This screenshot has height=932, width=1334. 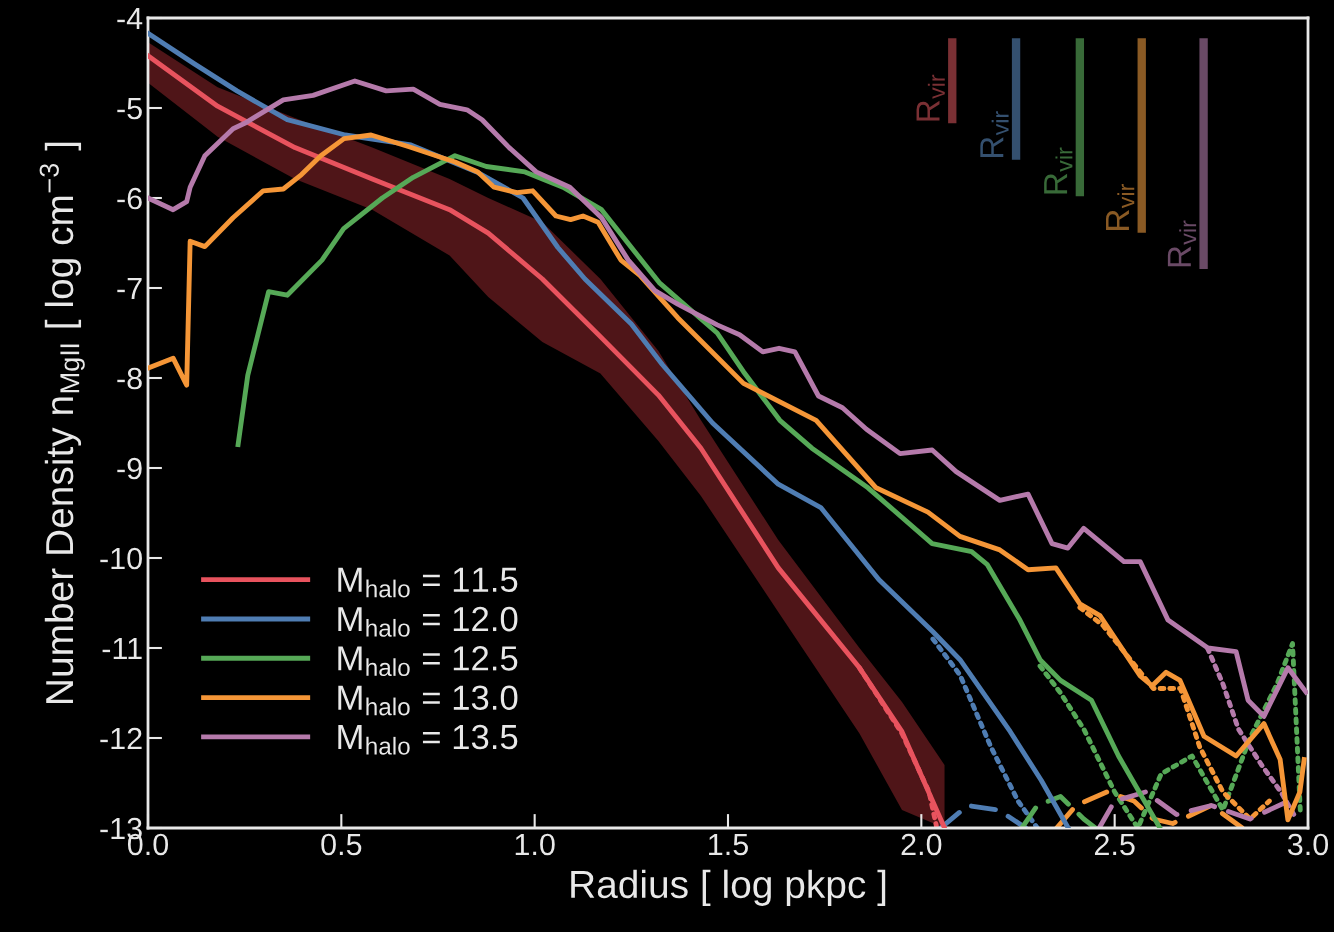 What do you see at coordinates (62, 422) in the screenshot?
I see `y-axis-title: Number Density n$_{MgII}$ [ log cm$^{−3}$ ]` at bounding box center [62, 422].